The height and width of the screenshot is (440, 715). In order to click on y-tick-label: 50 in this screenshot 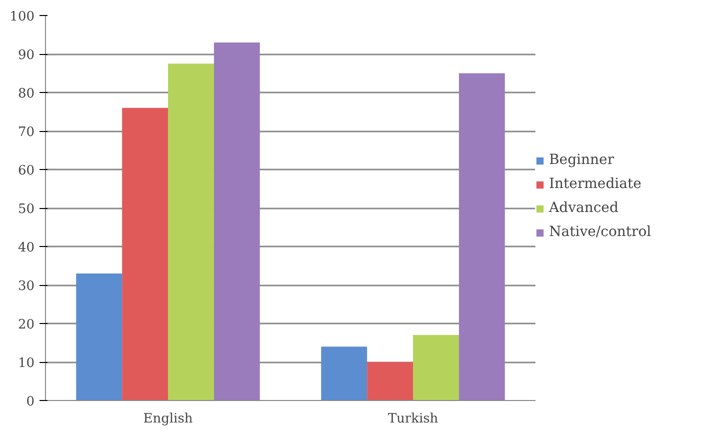, I will do `click(26, 209)`.